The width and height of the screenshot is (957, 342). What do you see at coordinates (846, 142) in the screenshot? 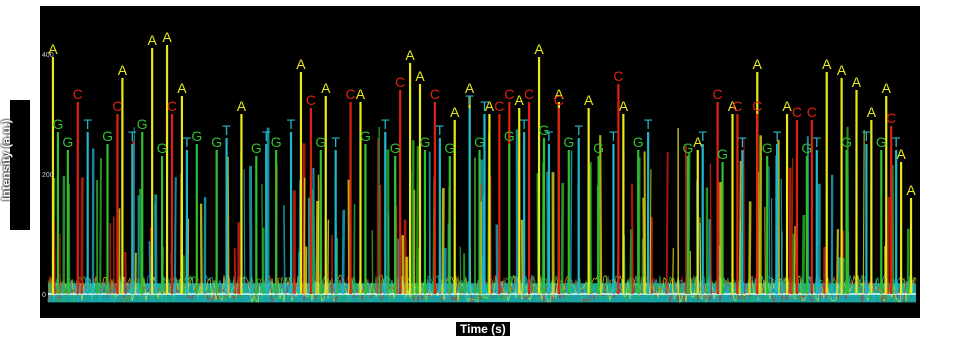
I see `peak-label-G-24: G` at bounding box center [846, 142].